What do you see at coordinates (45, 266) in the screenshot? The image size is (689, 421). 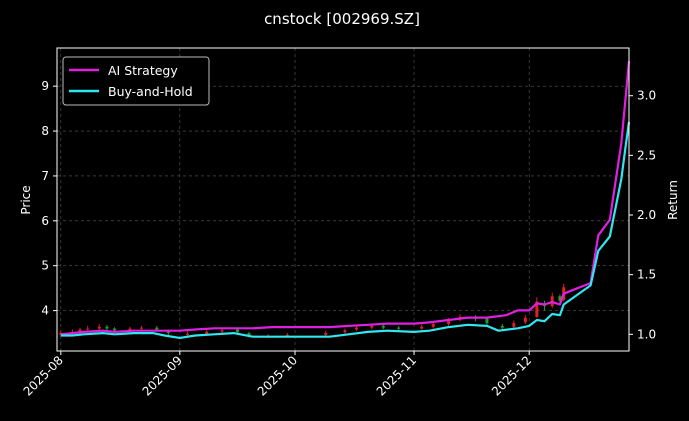 I see `y-tick-label: 5` at bounding box center [45, 266].